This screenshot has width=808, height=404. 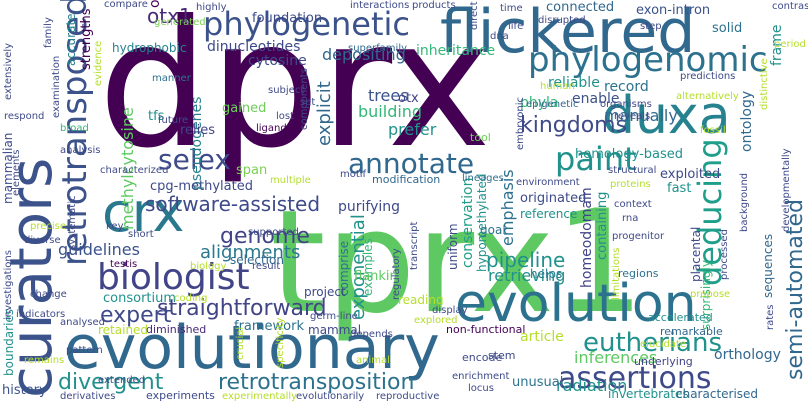 I want to click on word-step: step, so click(x=651, y=26).